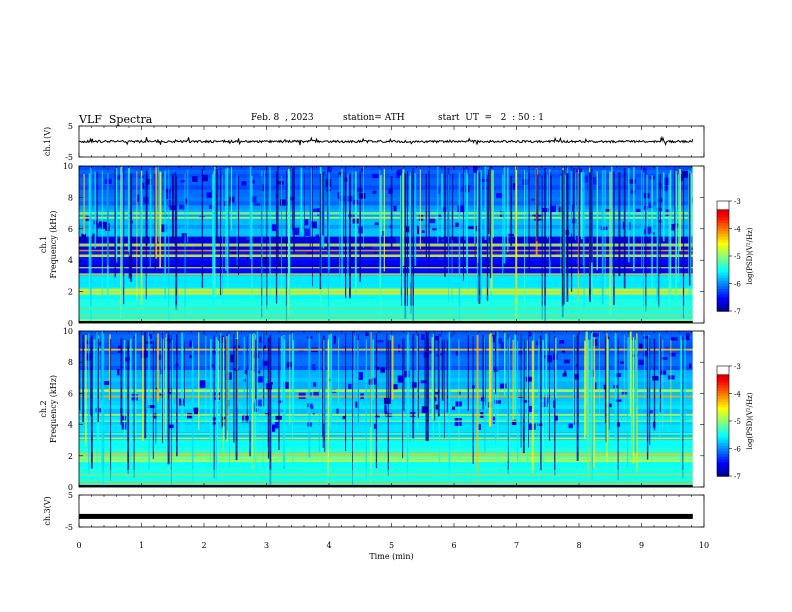 The height and width of the screenshot is (612, 792). I want to click on x-tick-label: 5, so click(391, 545).